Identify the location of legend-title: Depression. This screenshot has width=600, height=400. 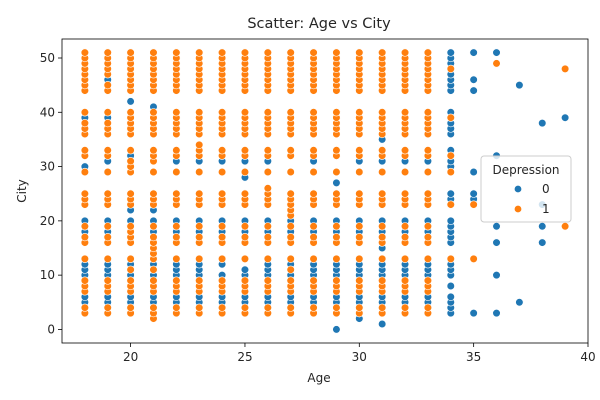
(525, 170).